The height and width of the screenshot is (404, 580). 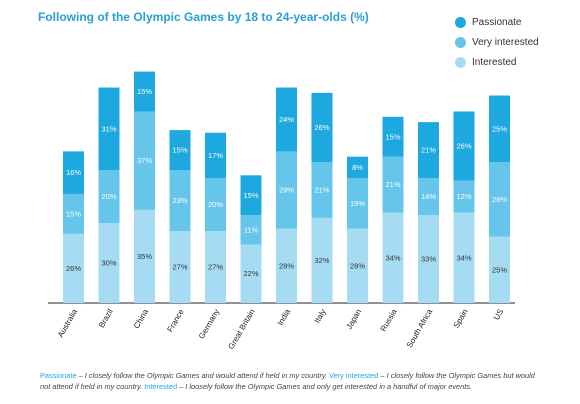 I want to click on data-label-us-passionate: 25%, so click(x=499, y=128).